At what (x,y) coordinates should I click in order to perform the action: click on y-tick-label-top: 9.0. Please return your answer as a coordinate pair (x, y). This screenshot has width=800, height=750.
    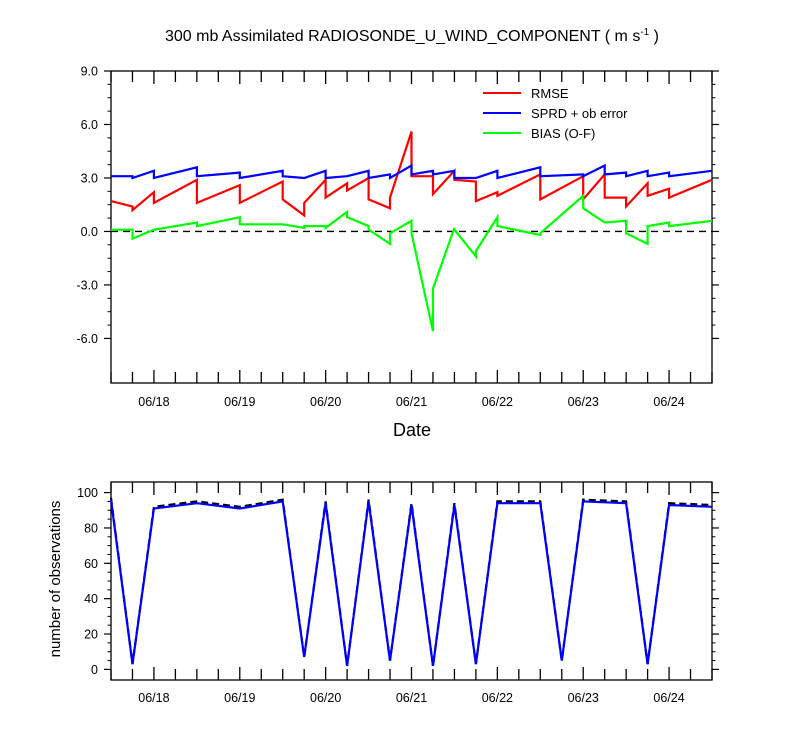
    Looking at the image, I should click on (89, 72).